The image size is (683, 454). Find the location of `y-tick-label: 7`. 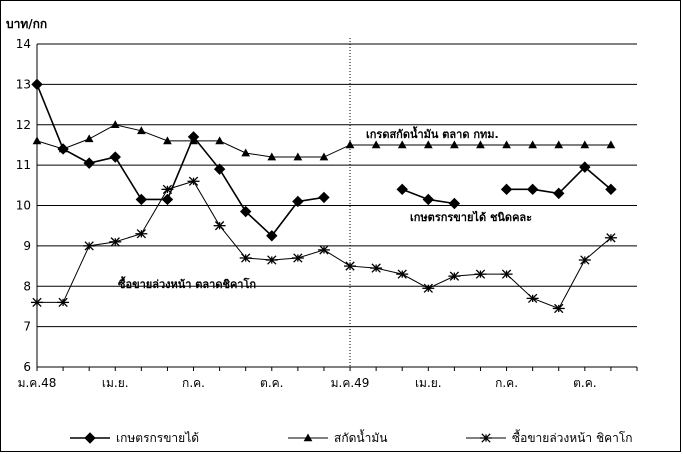

y-tick-label: 7 is located at coordinates (27, 327).